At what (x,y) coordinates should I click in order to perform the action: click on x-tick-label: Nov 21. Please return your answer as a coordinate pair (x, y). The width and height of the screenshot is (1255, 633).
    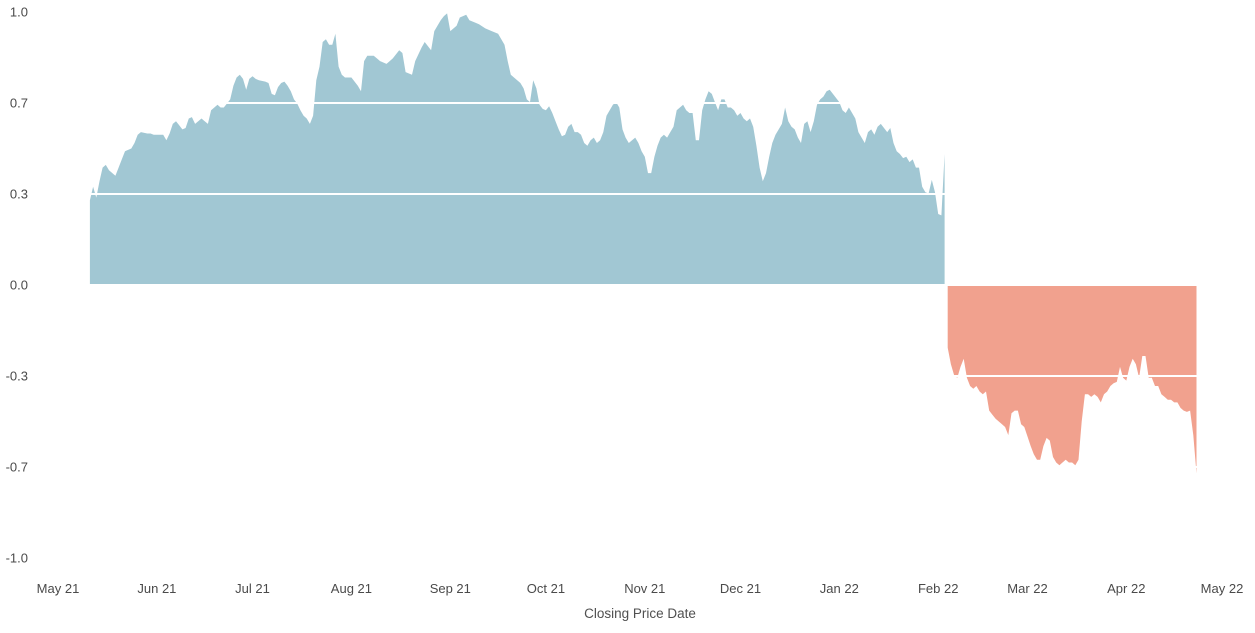
    Looking at the image, I should click on (644, 588).